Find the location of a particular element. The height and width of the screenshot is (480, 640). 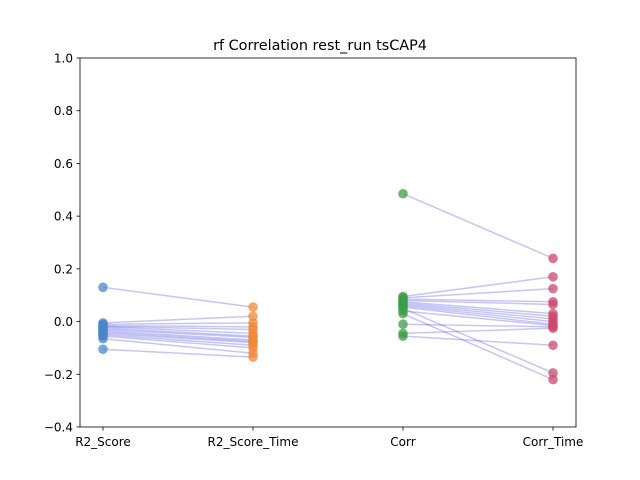

x-tick-label: R2_Score is located at coordinates (103, 442).